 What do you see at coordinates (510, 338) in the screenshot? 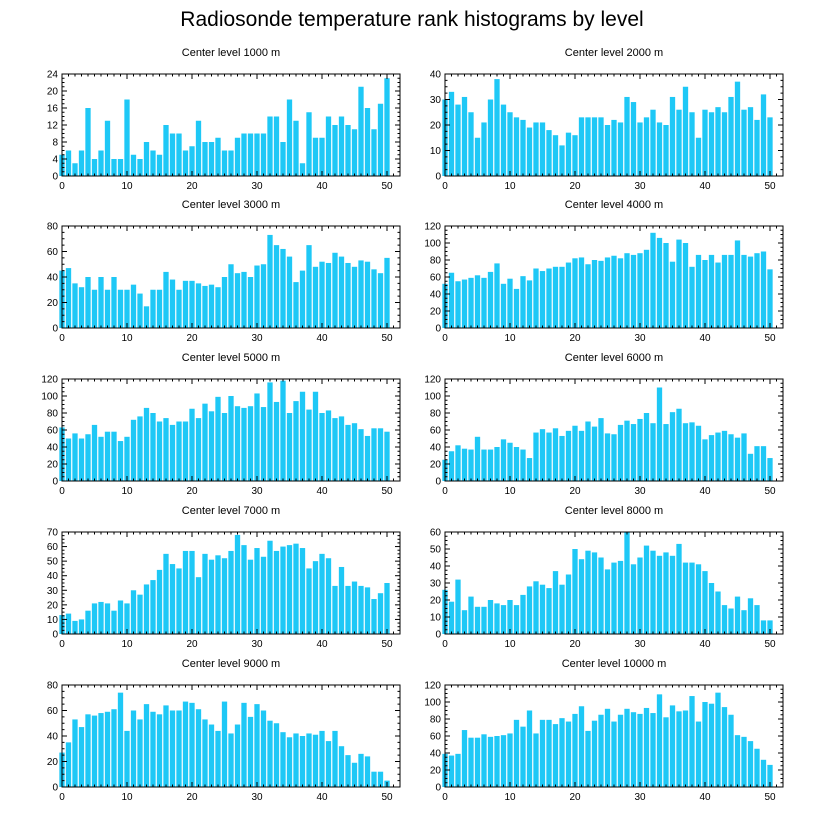
I see `x-tick-label: 10` at bounding box center [510, 338].